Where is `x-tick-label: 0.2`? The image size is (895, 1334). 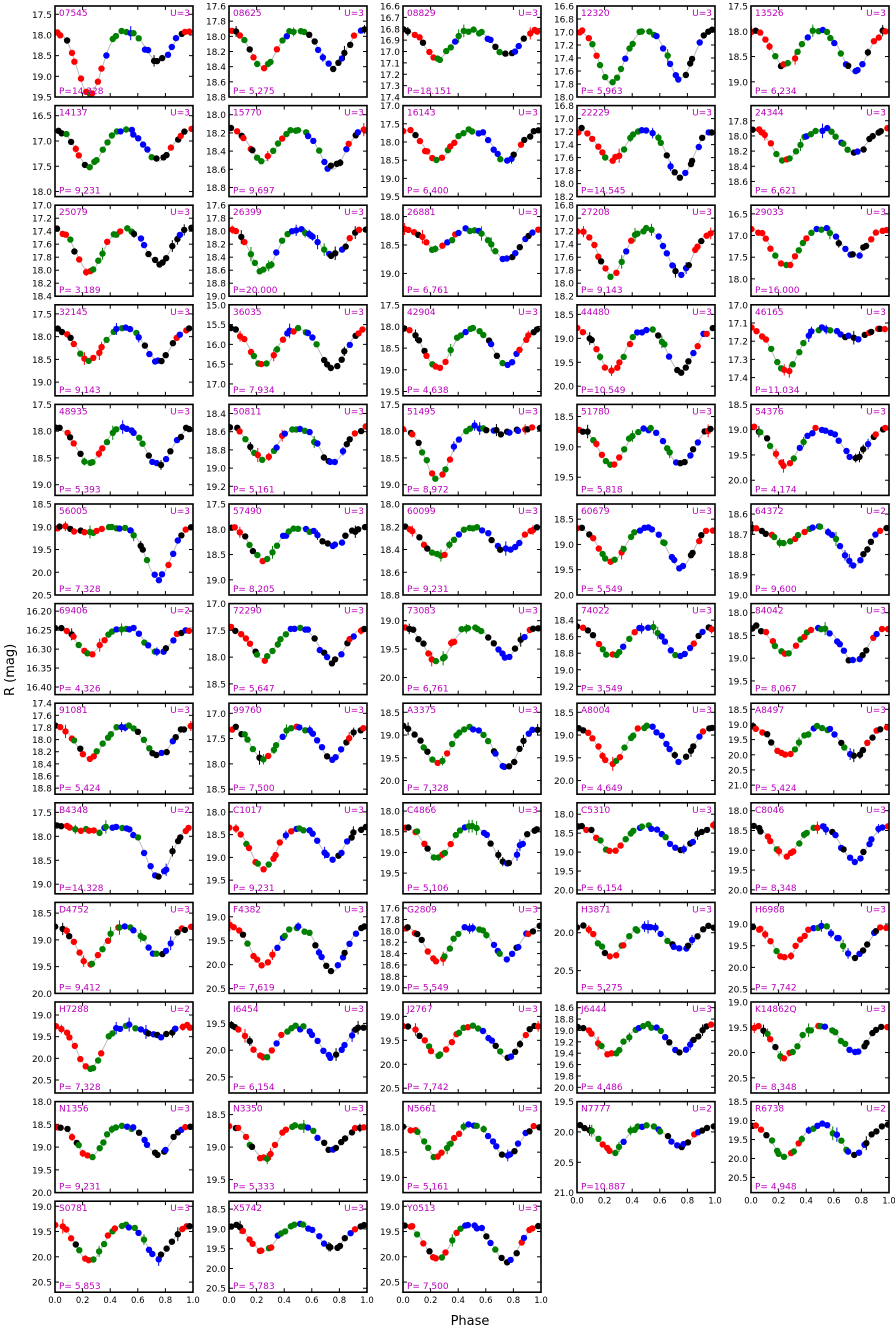
x-tick-label: 0.2 is located at coordinates (257, 1301).